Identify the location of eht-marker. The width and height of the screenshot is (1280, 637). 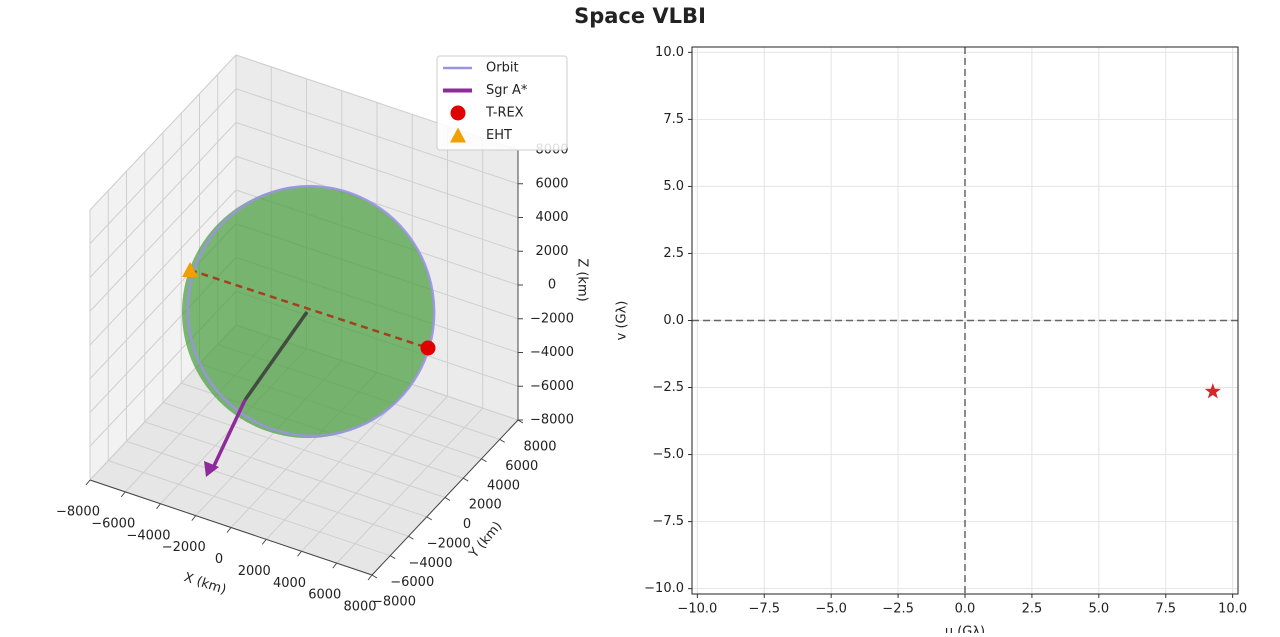
(190, 269).